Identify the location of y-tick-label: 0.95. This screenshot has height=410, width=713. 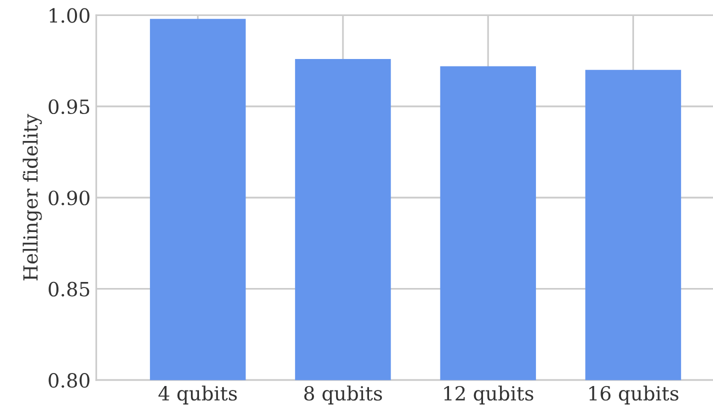
(69, 106).